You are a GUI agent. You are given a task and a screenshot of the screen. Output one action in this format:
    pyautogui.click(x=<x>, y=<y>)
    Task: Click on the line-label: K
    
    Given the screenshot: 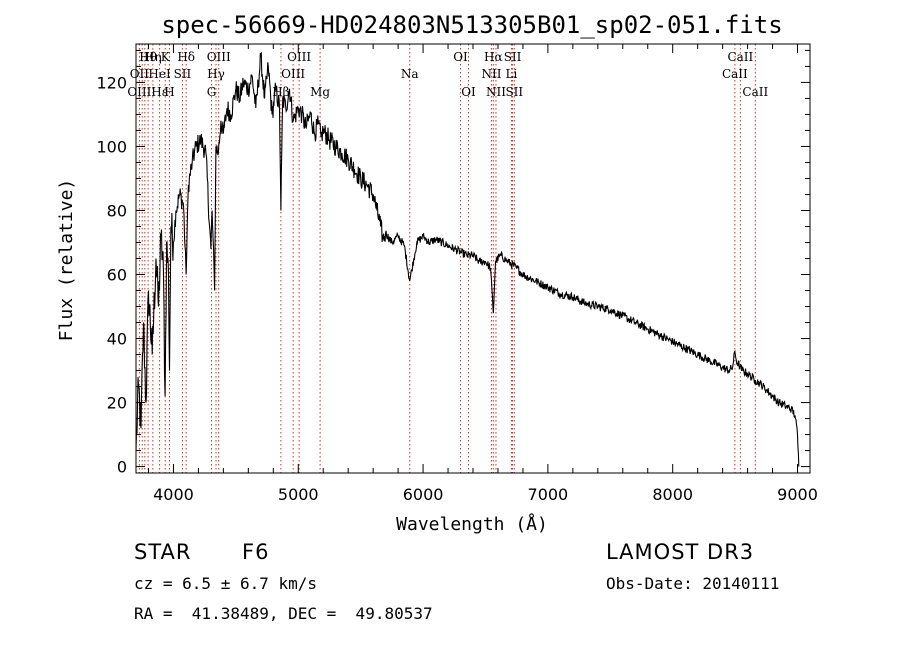 What is the action you would take?
    pyautogui.click(x=166, y=57)
    